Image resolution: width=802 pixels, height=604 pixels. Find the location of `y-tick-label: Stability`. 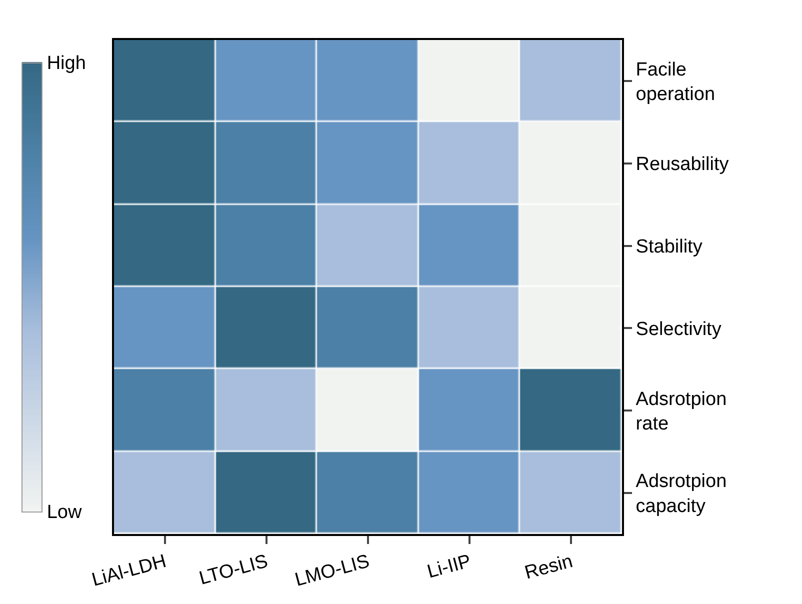

y-tick-label: Stability is located at coordinates (669, 247).